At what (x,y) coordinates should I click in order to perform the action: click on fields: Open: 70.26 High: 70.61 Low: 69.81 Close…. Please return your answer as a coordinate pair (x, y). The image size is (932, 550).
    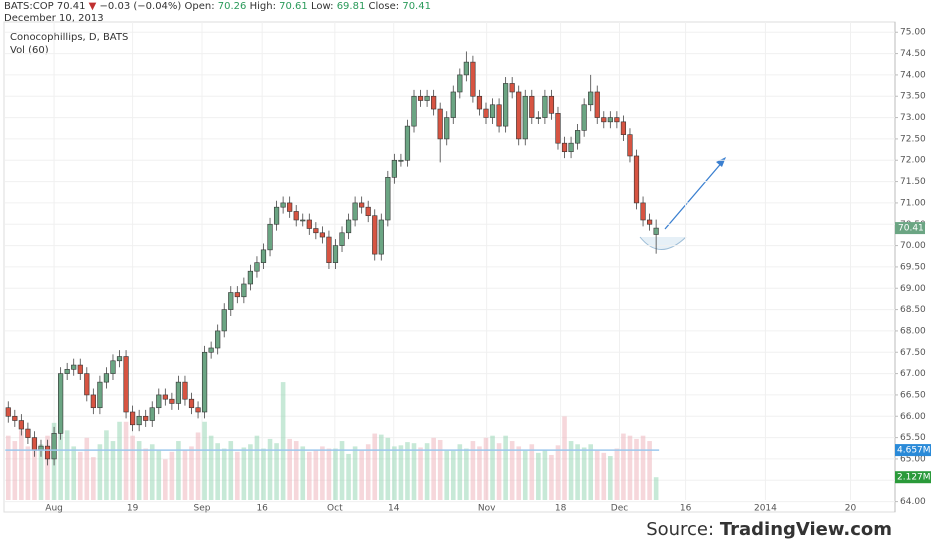
    Looking at the image, I should click on (308, 6).